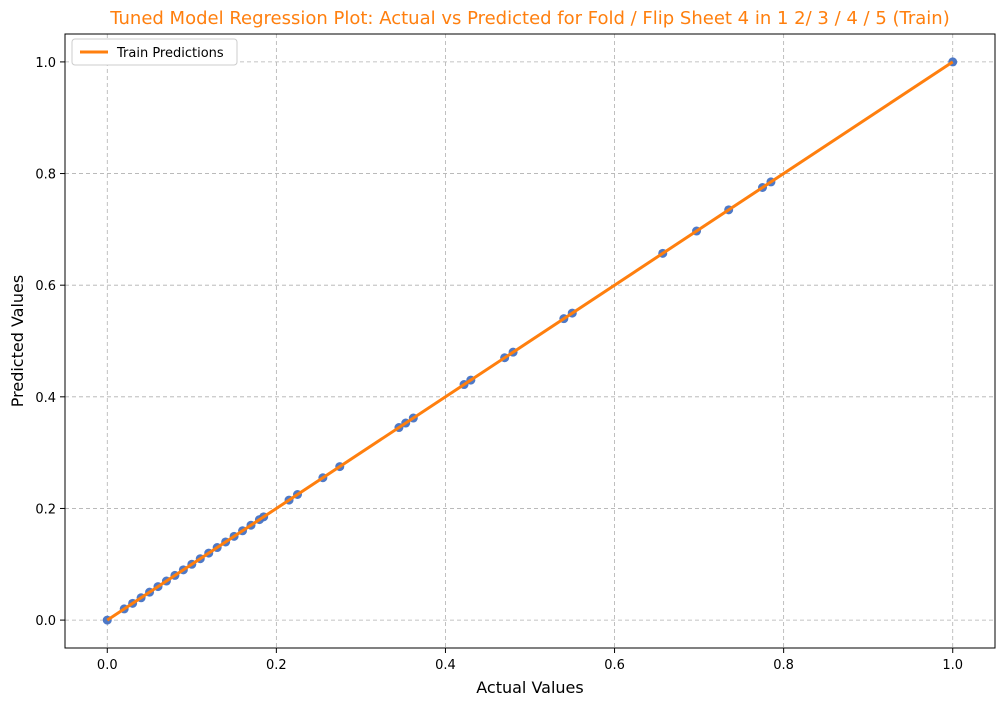  Describe the element at coordinates (45, 621) in the screenshot. I see `y-tick-label: 0.0` at that location.